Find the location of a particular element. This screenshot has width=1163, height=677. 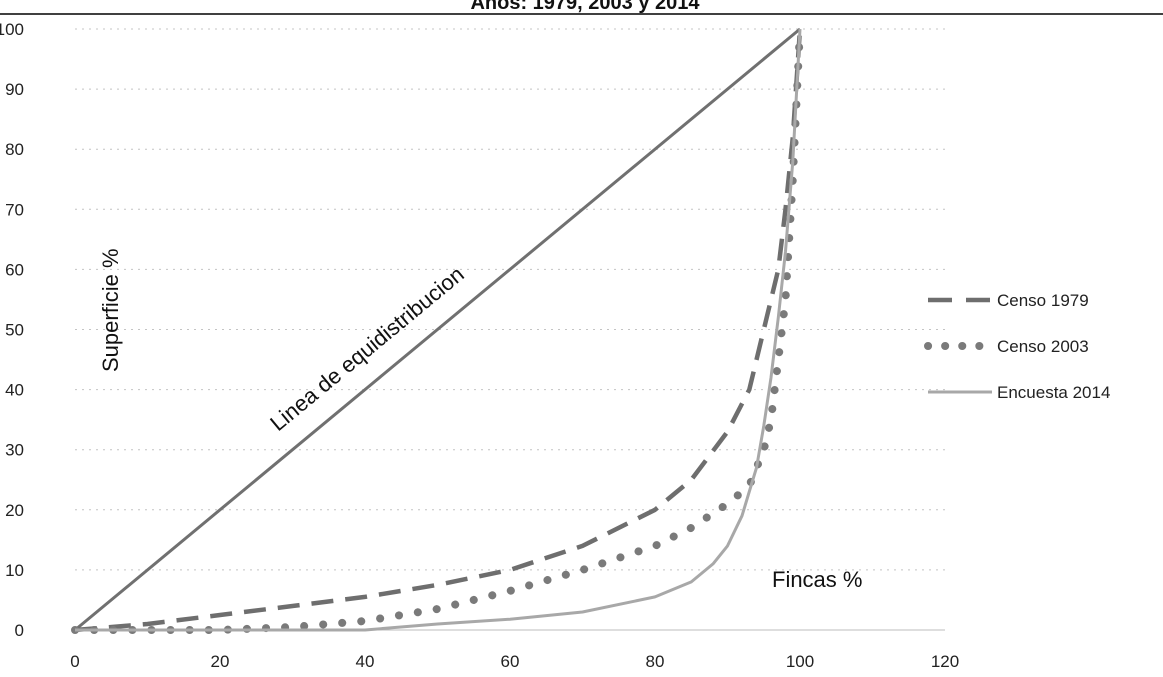

x-tick-label: 60 is located at coordinates (510, 661).